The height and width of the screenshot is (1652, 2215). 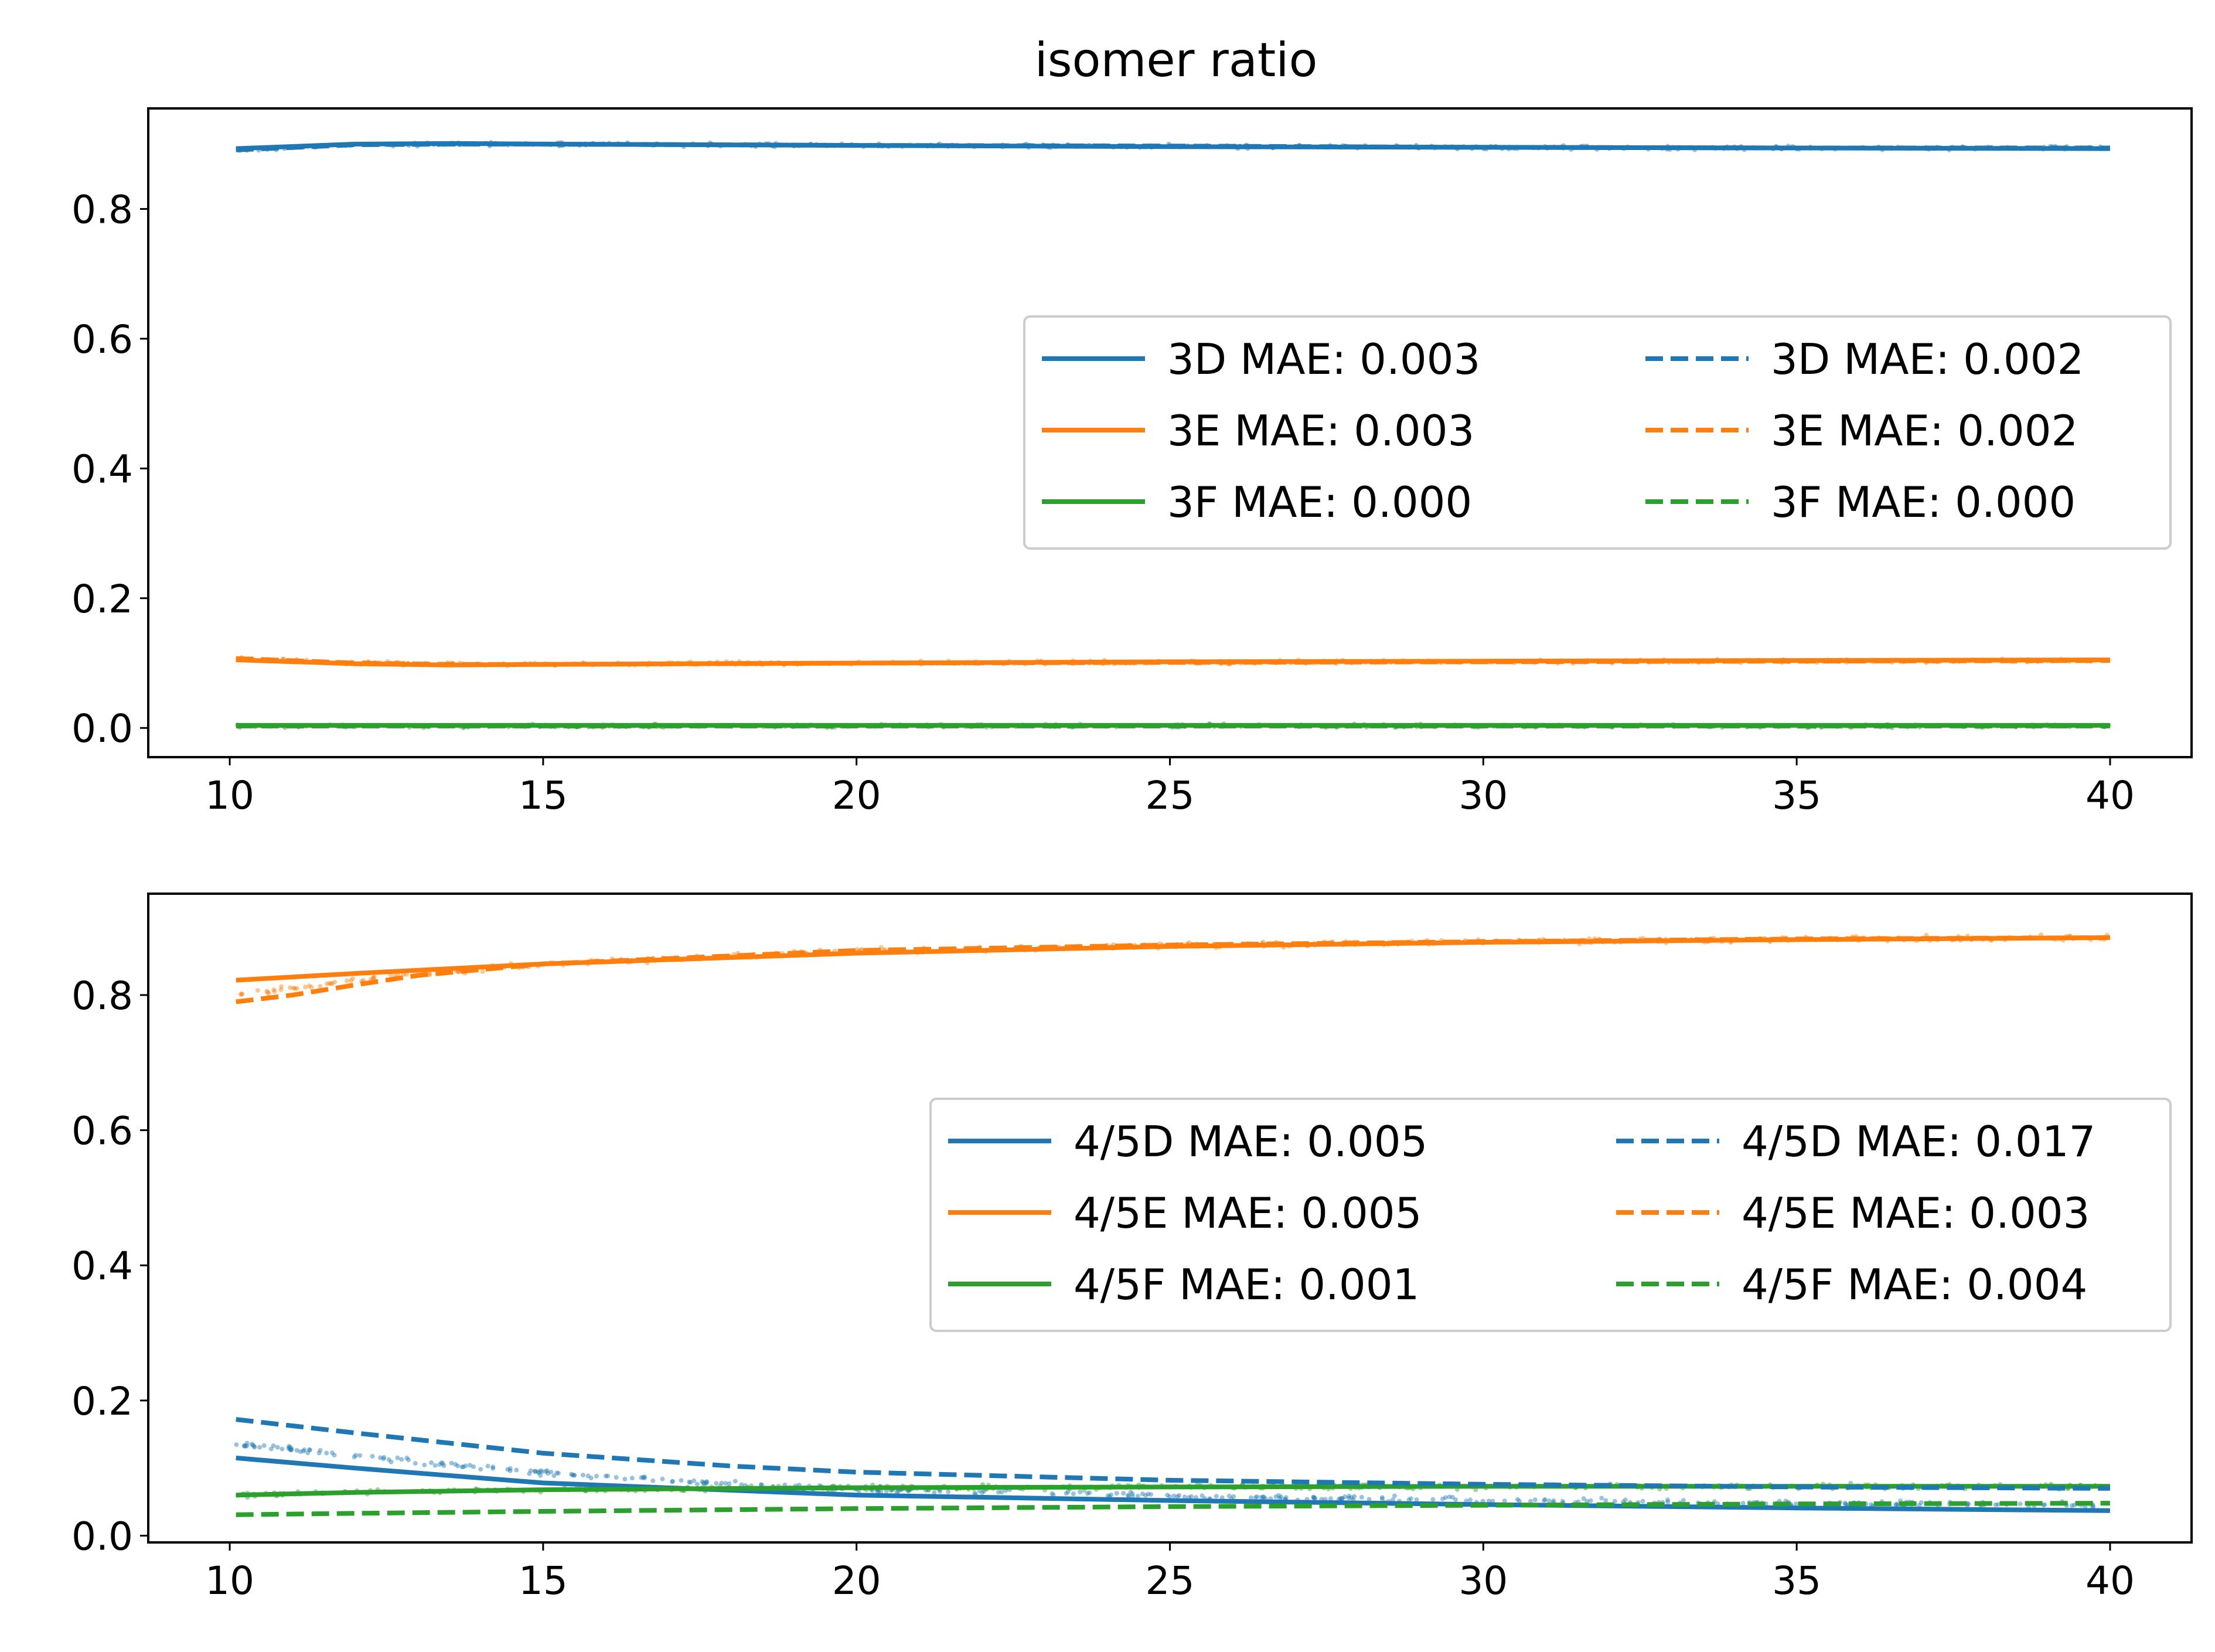 I want to click on x-tick-label: 40, so click(x=2110, y=1580).